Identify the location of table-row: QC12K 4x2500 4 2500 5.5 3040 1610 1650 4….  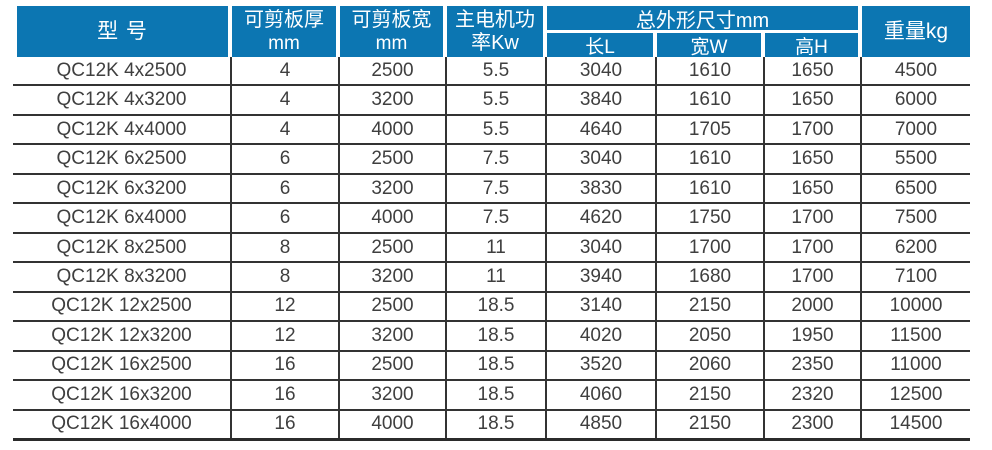
(491, 72).